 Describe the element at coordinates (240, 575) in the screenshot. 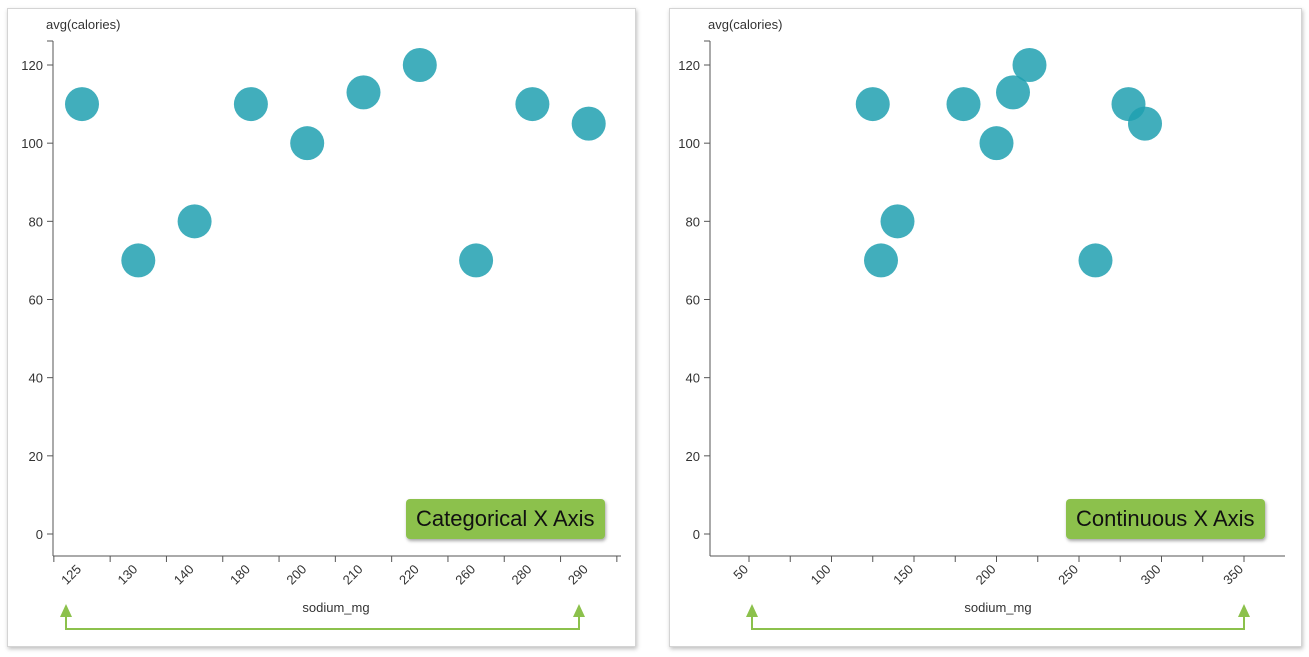

I see `x-tick-label: 180` at that location.